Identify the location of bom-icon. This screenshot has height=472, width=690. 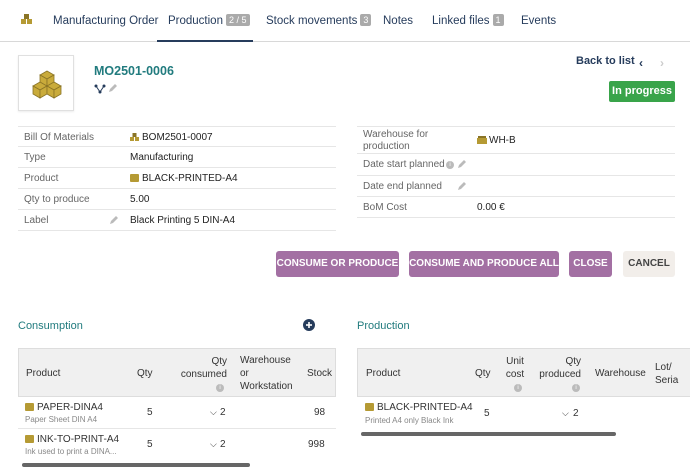
(134, 137).